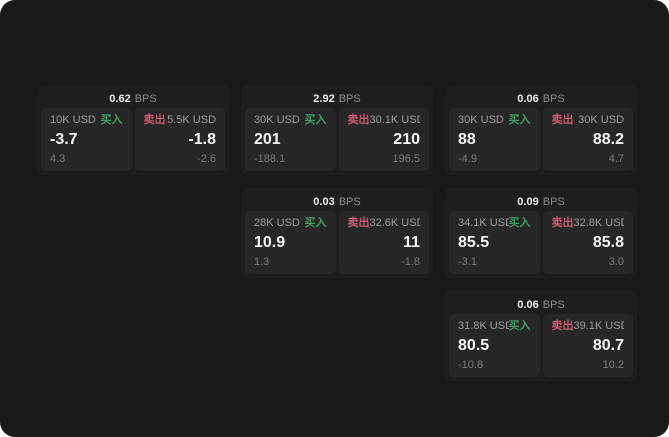  I want to click on sell-price: -1.8, so click(202, 139).